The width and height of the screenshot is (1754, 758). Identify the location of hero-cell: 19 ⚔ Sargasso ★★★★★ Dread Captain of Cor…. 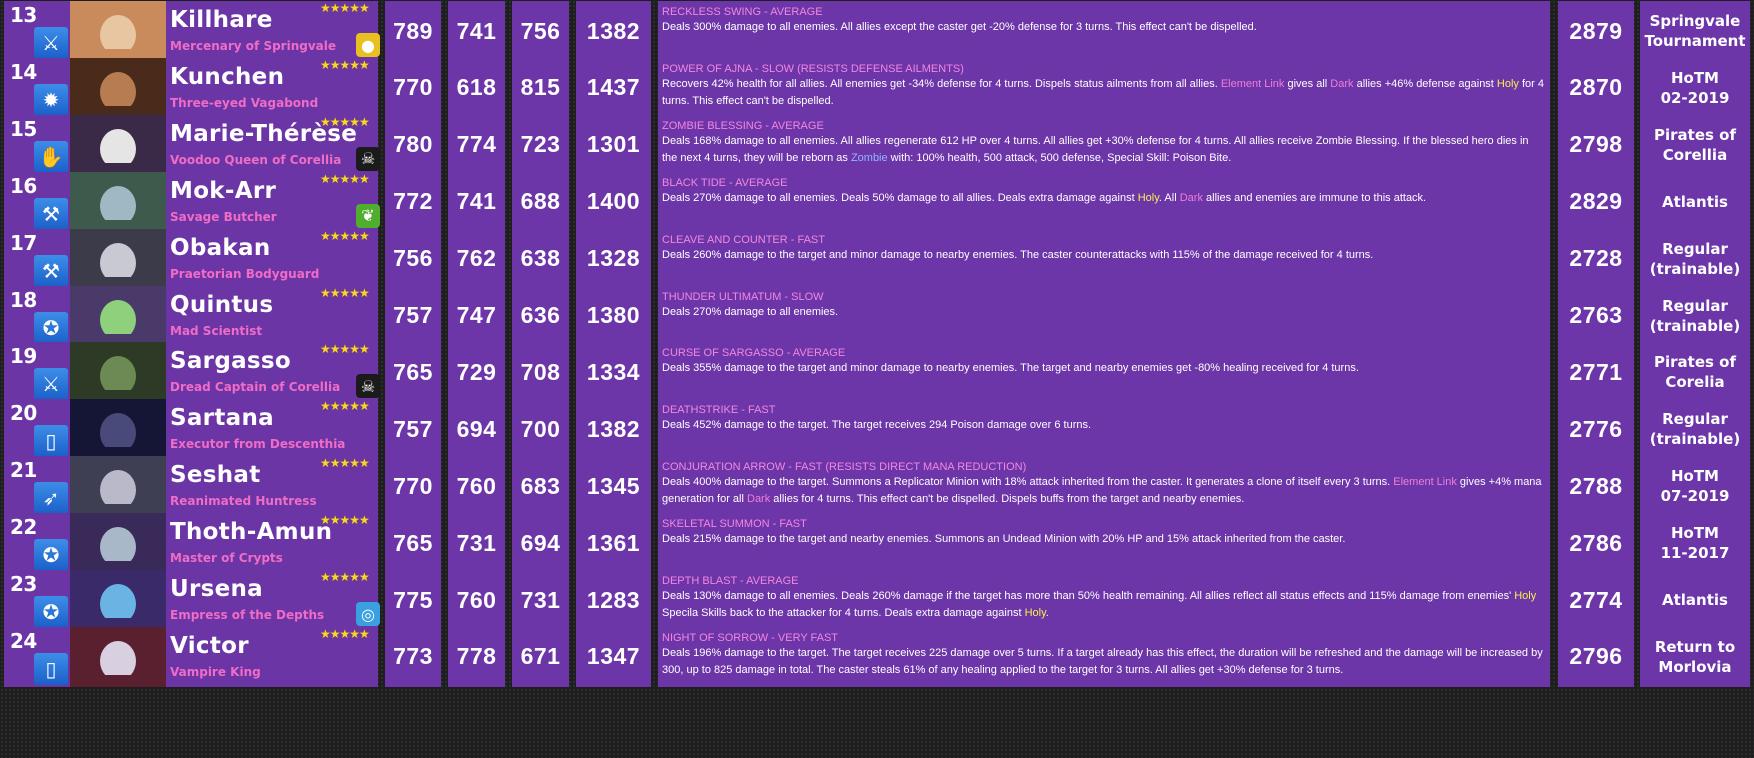
(192, 372).